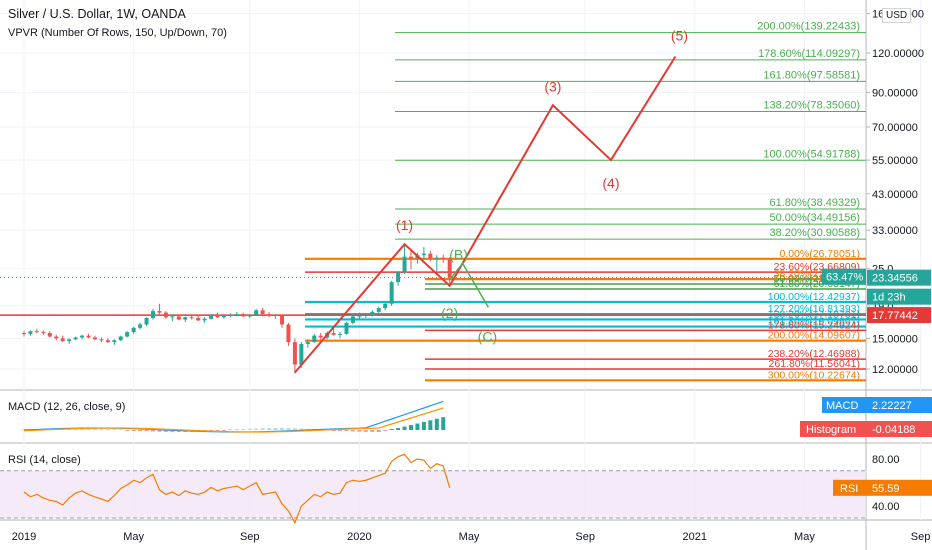  I want to click on fib-extension-label: 50.00%(34.49156), so click(814, 218).